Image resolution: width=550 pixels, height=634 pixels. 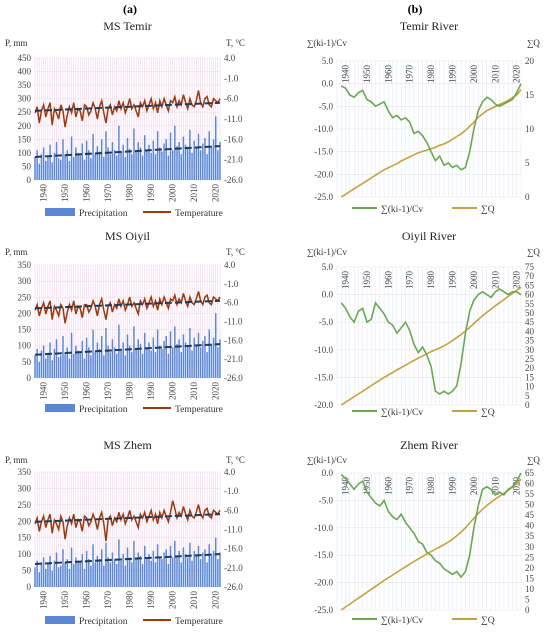 What do you see at coordinates (27, 571) in the screenshot?
I see `y-tick-label: 50` at bounding box center [27, 571].